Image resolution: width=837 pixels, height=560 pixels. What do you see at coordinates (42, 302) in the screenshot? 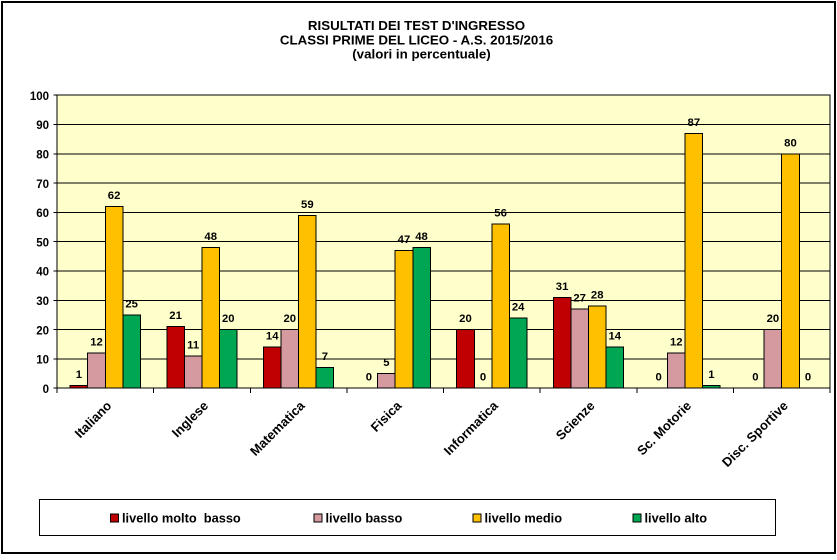
I see `svg-text: 30` at bounding box center [42, 302].